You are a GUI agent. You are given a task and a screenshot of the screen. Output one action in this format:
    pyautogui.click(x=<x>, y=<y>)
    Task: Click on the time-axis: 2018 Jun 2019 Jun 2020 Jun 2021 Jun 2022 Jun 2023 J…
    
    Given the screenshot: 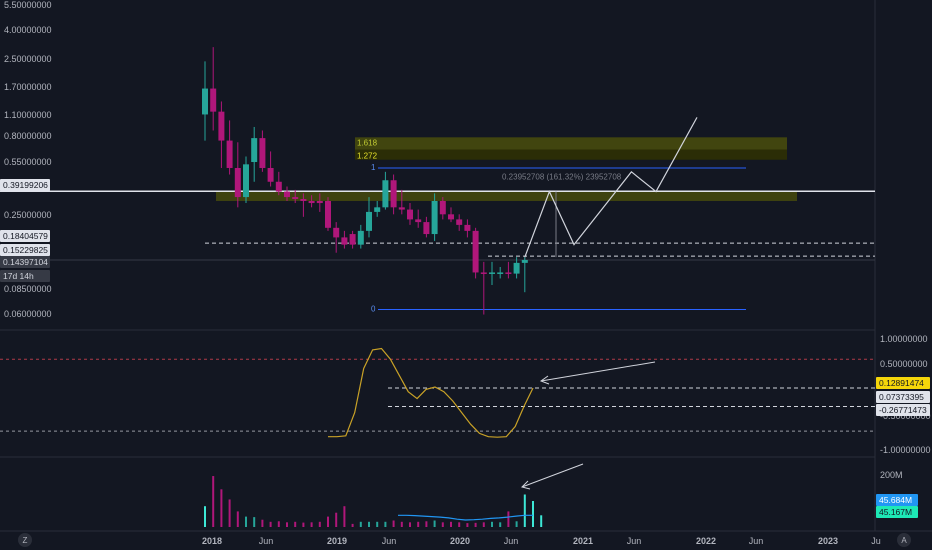 What is the action you would take?
    pyautogui.click(x=541, y=541)
    